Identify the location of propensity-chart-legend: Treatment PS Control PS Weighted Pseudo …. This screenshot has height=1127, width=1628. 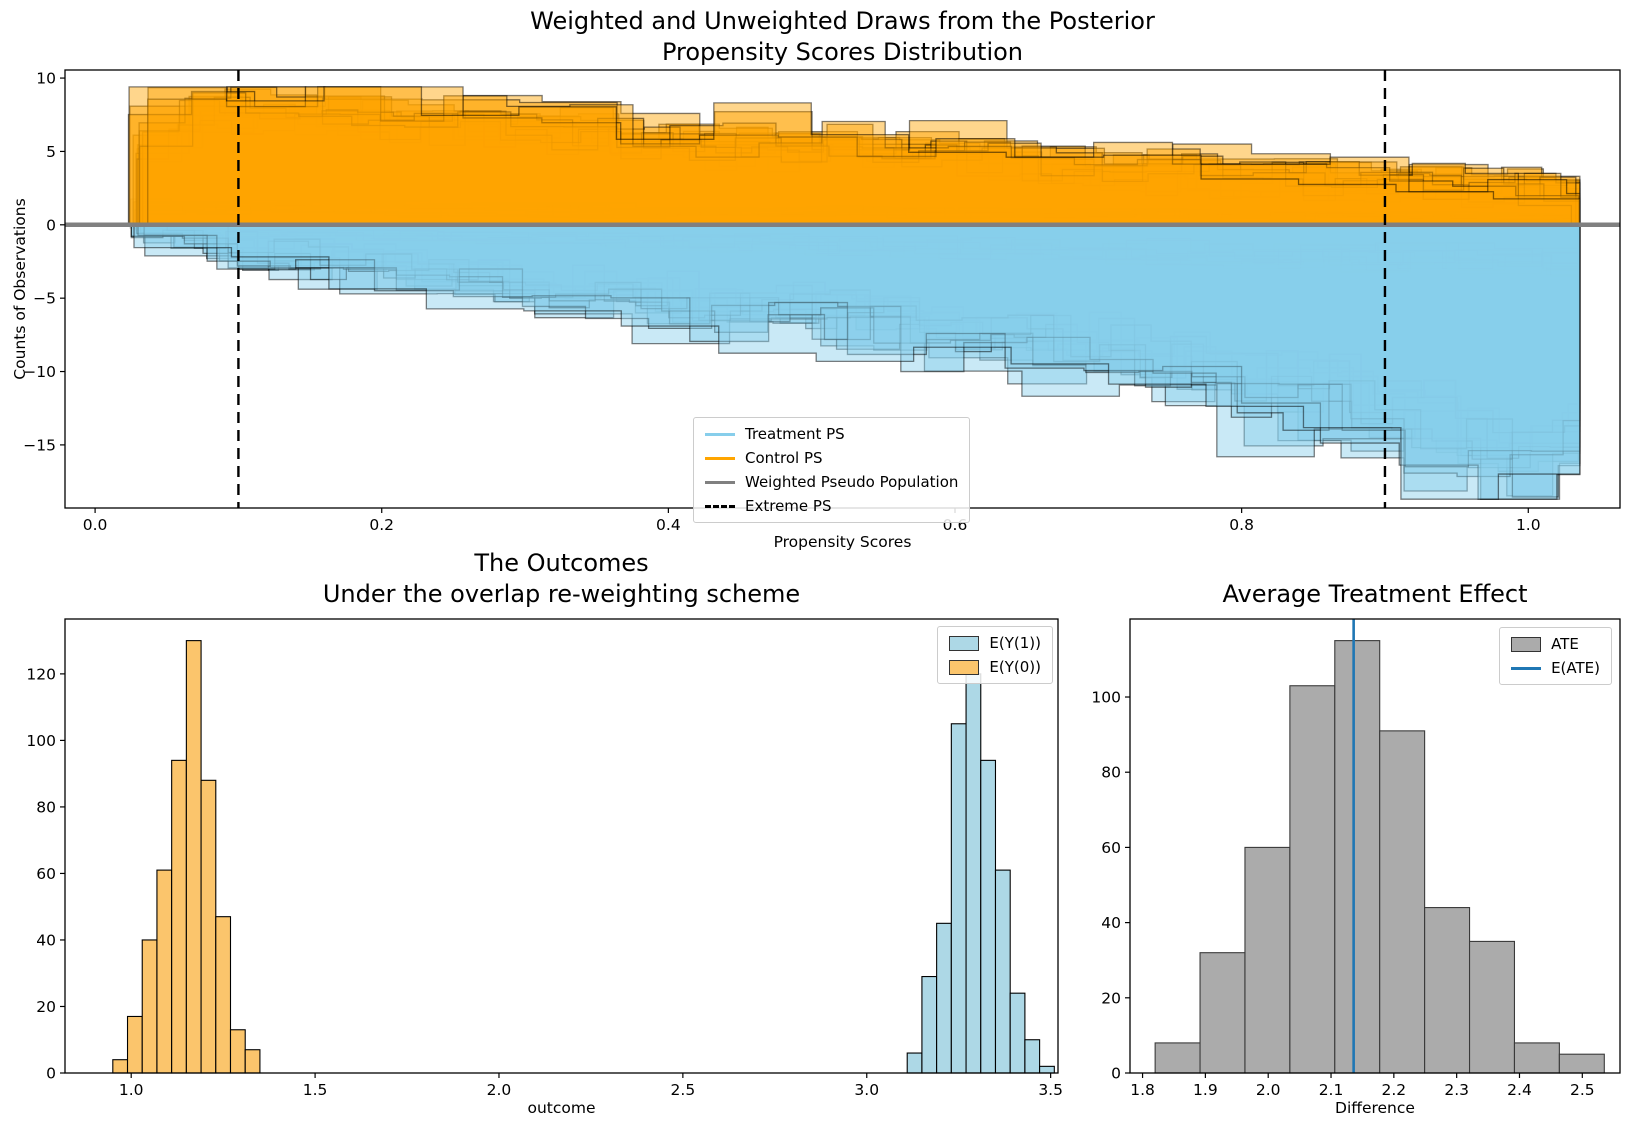
(832, 470).